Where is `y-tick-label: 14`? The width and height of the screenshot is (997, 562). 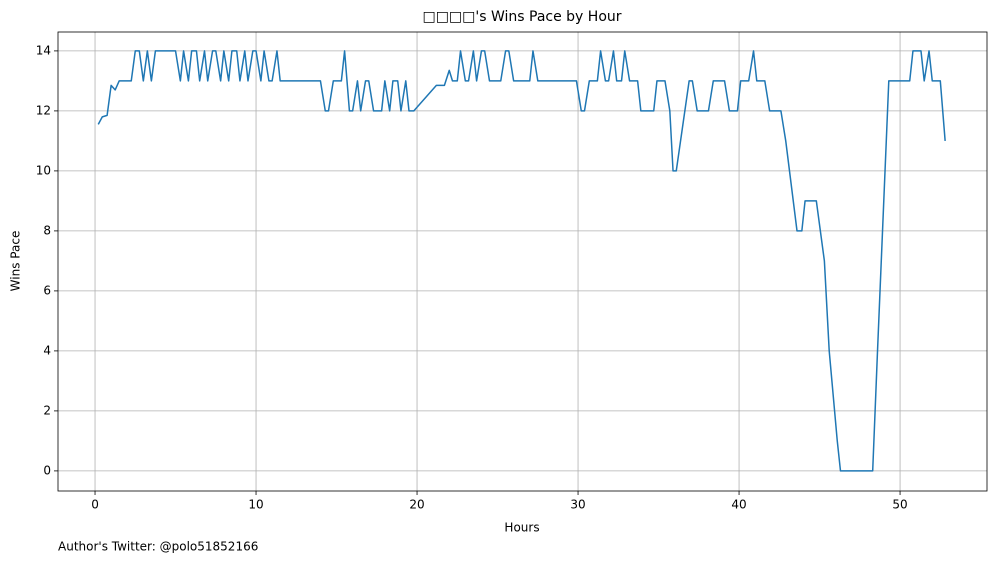
y-tick-label: 14 is located at coordinates (43, 50).